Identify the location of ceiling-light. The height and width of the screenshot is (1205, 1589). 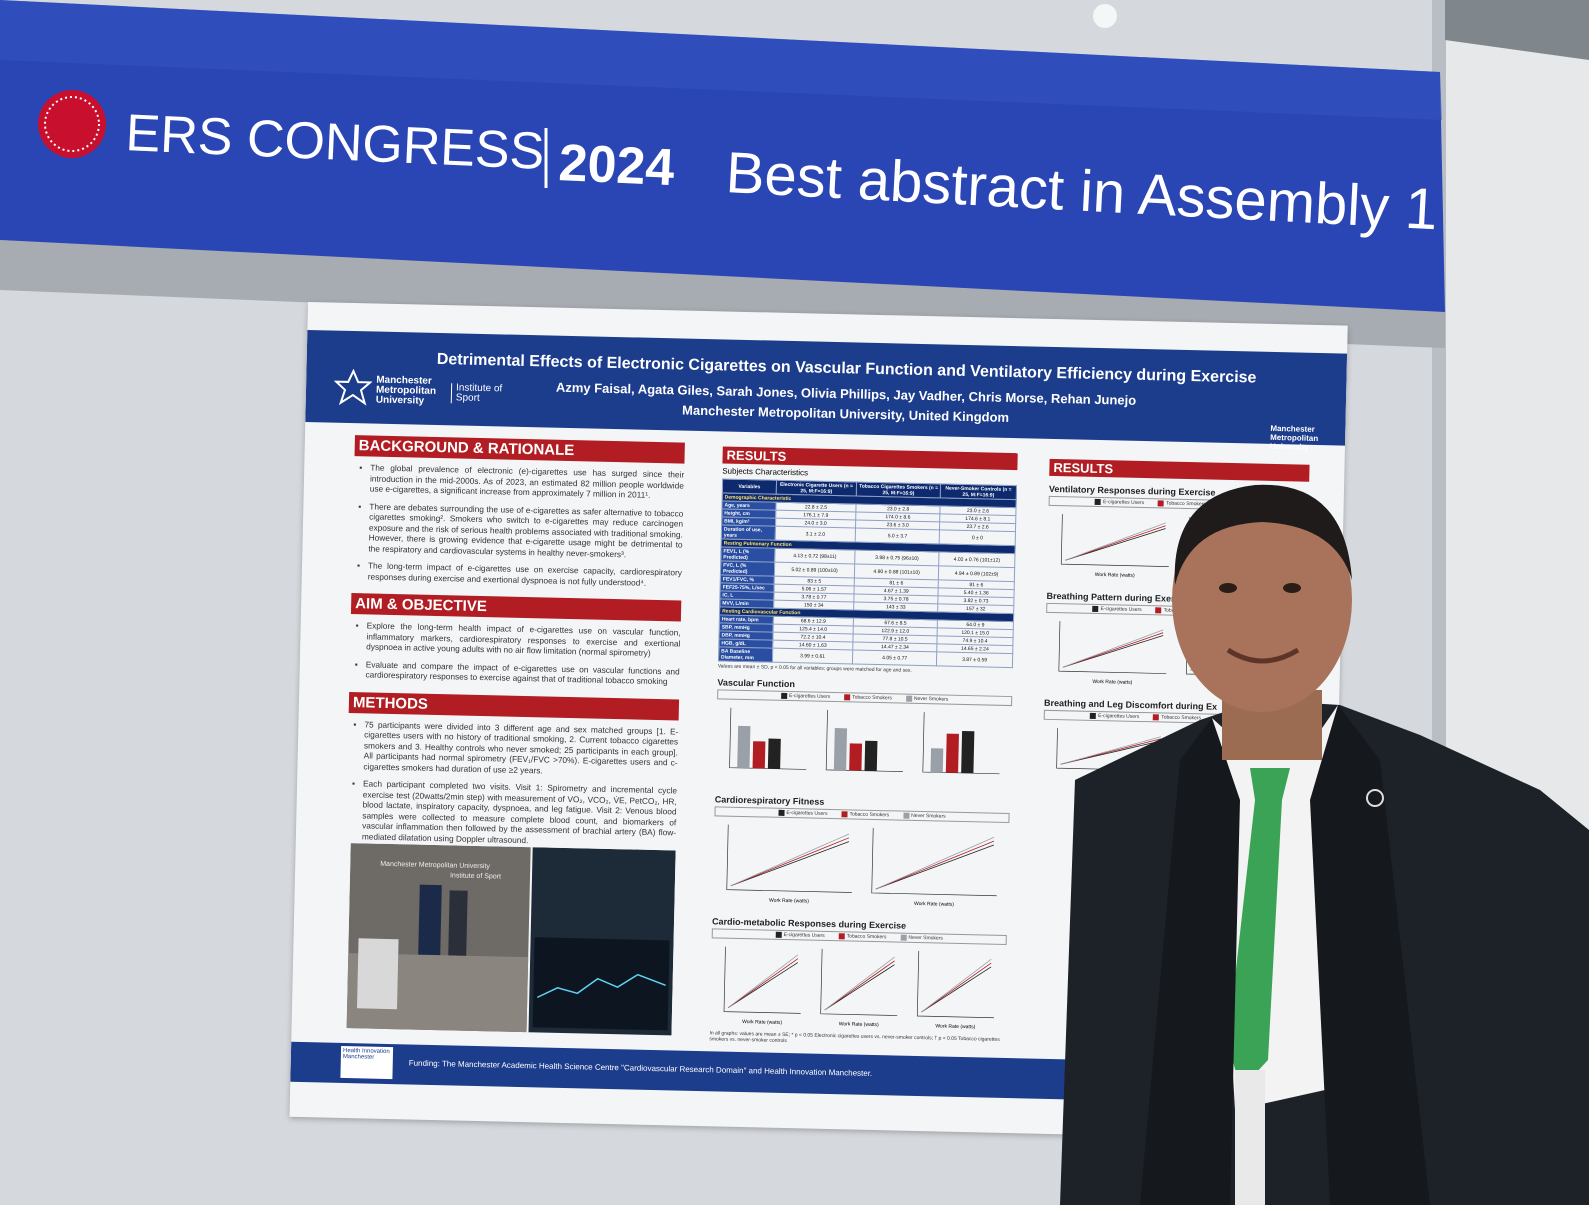
(1105, 16).